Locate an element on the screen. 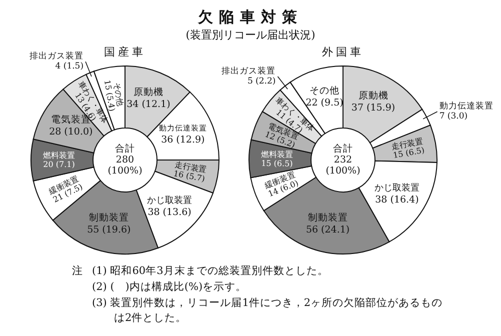  data-label: 37 (15.9) is located at coordinates (373, 108).